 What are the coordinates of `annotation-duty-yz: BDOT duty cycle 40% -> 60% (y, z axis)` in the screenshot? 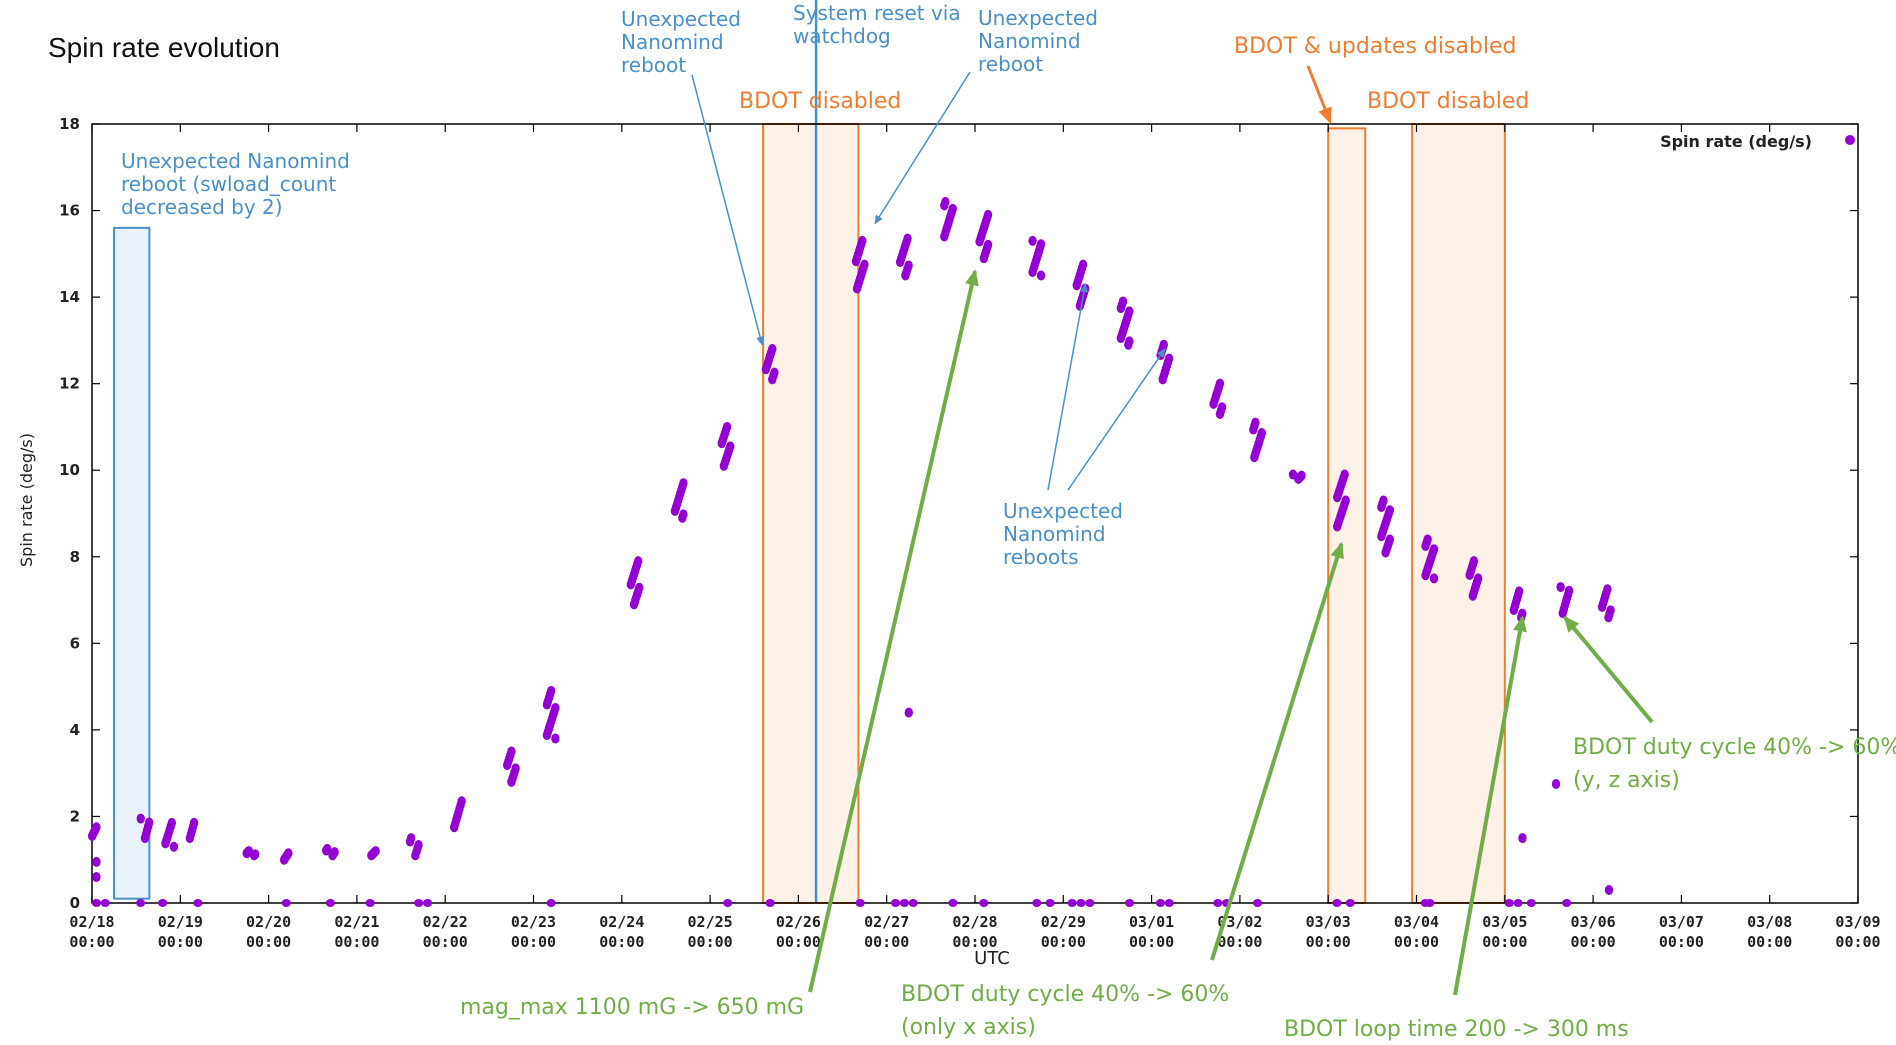 It's located at (1734, 764).